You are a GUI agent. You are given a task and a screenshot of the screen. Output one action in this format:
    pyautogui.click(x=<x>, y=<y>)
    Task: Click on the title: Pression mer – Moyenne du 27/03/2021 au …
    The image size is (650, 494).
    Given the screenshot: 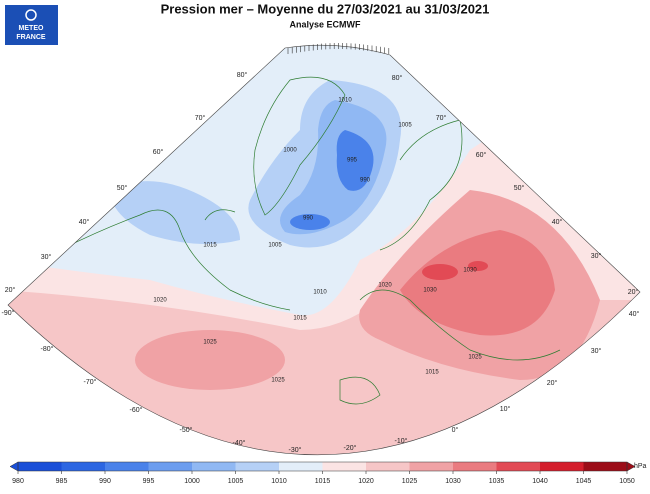 What is the action you would take?
    pyautogui.click(x=325, y=8)
    